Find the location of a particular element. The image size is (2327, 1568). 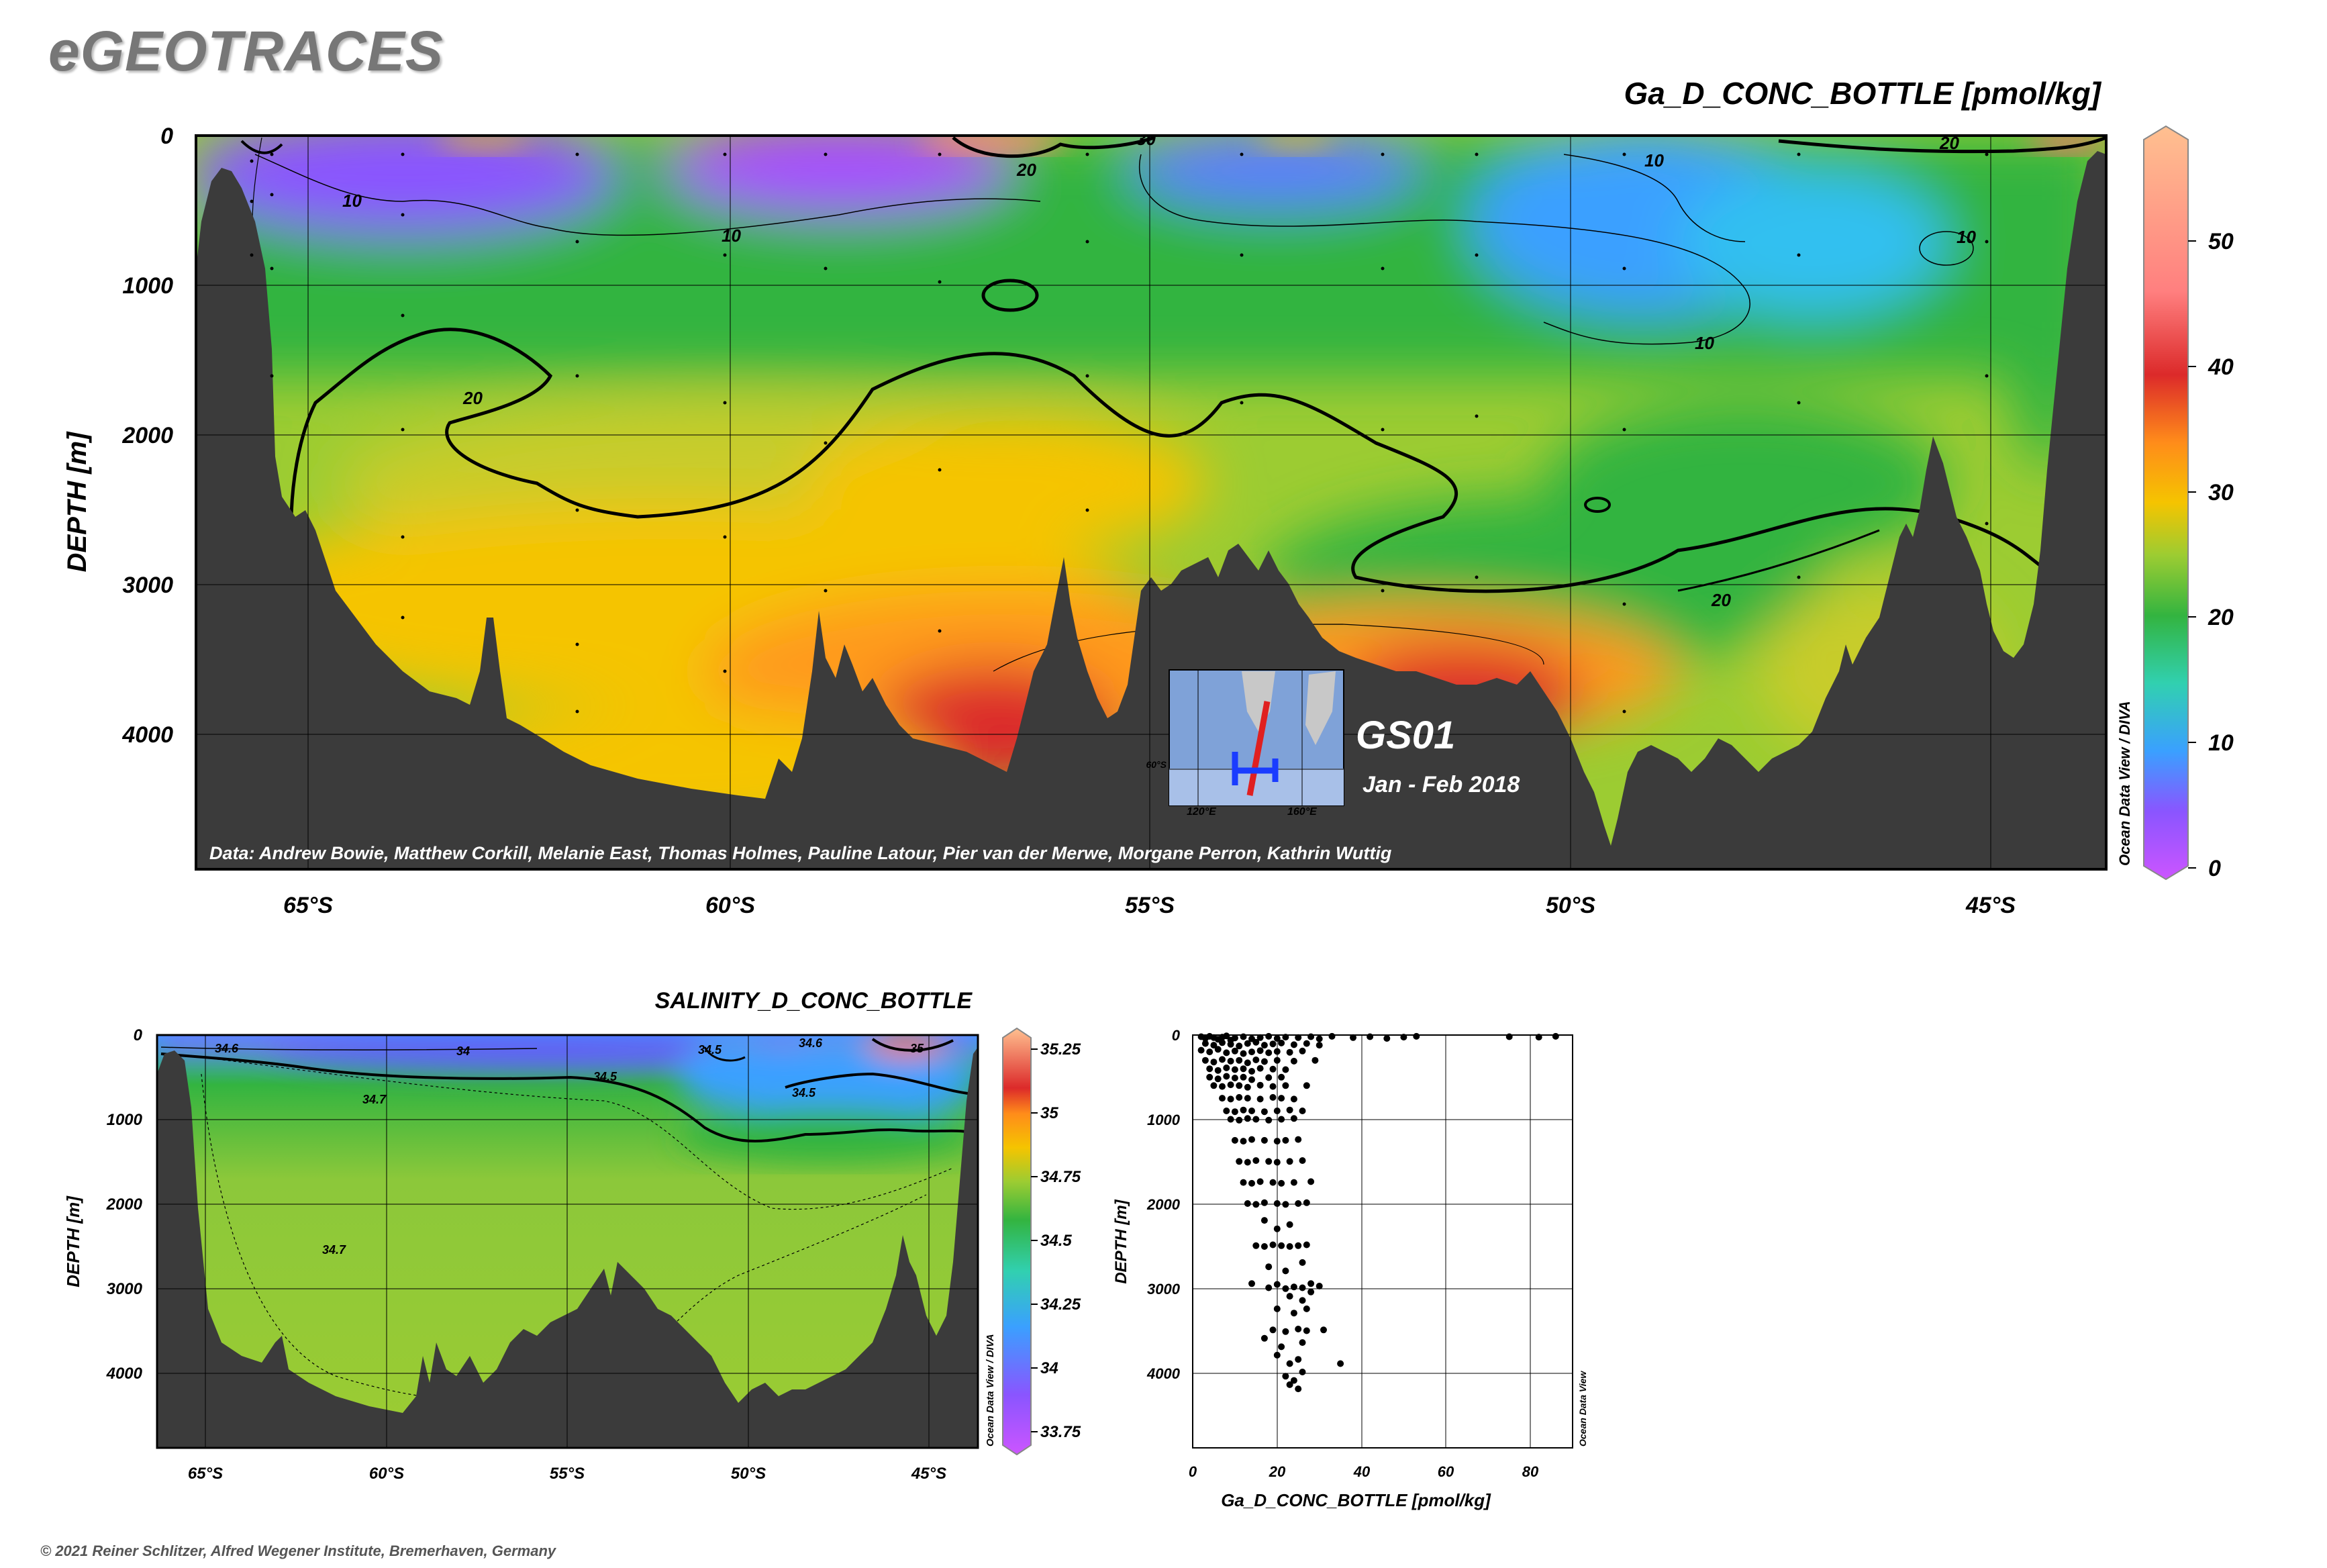

salinity-title: SALINITY_D_CONC_BOTTLE is located at coordinates (814, 1001).